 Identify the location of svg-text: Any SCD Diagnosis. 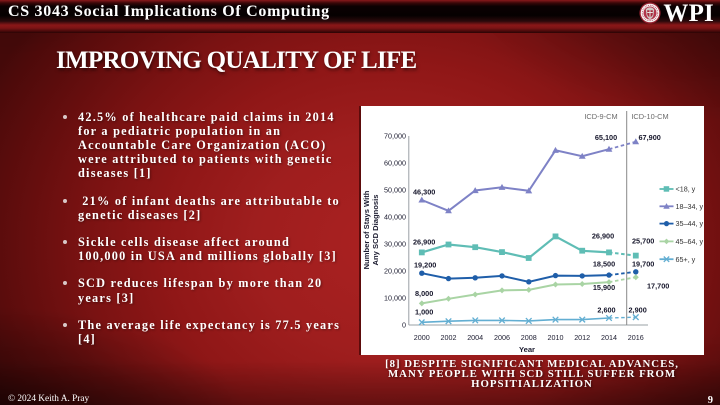
(375, 230).